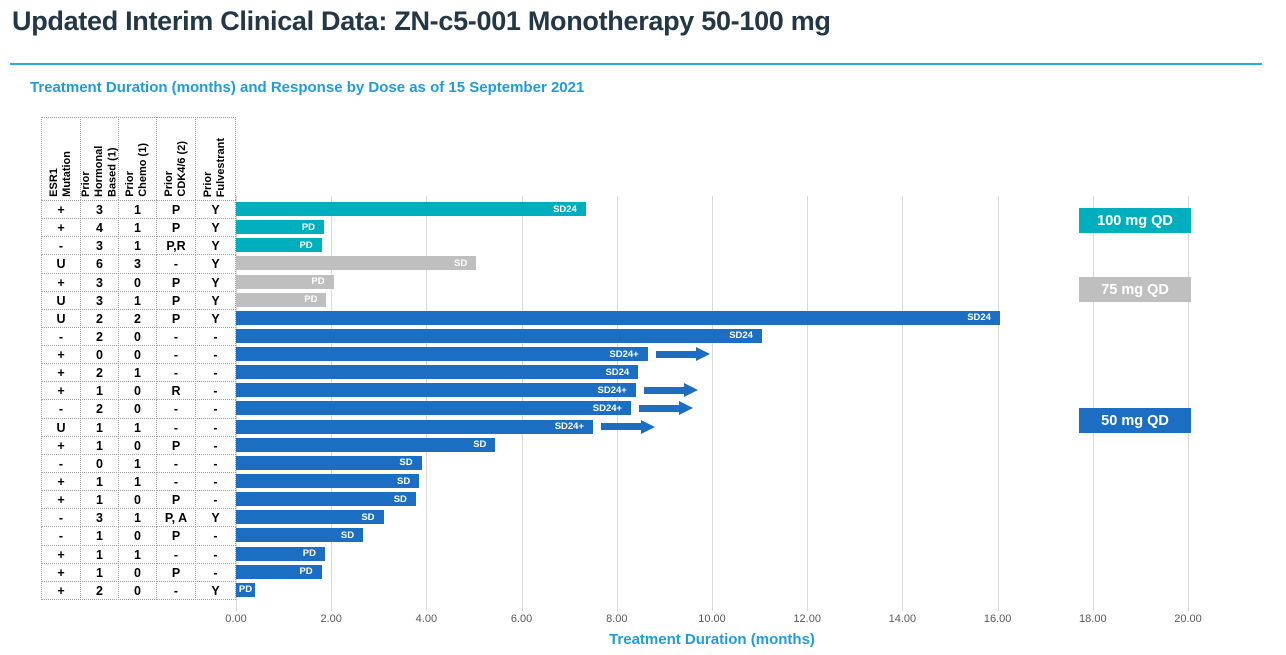  Describe the element at coordinates (690, 390) in the screenshot. I see `arrow-head` at that location.